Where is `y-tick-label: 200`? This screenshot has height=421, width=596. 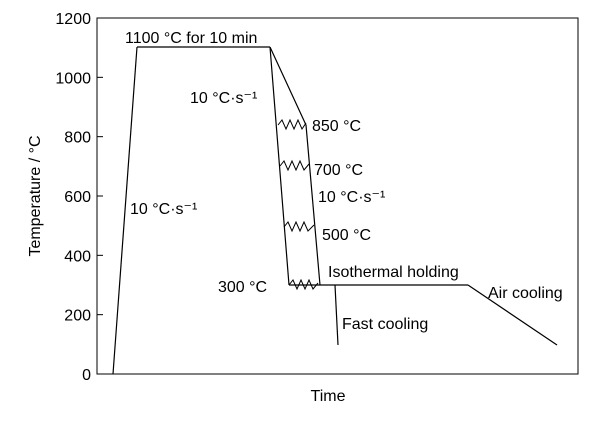 y-tick-label: 200 is located at coordinates (77, 316).